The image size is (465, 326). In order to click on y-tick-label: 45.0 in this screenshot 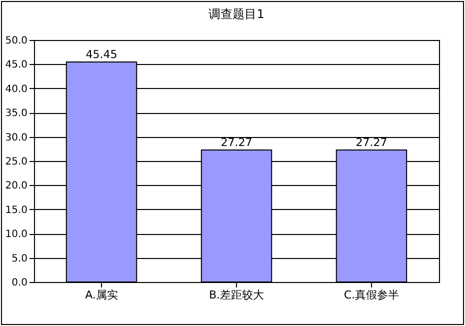, I will do `click(16, 65)`.